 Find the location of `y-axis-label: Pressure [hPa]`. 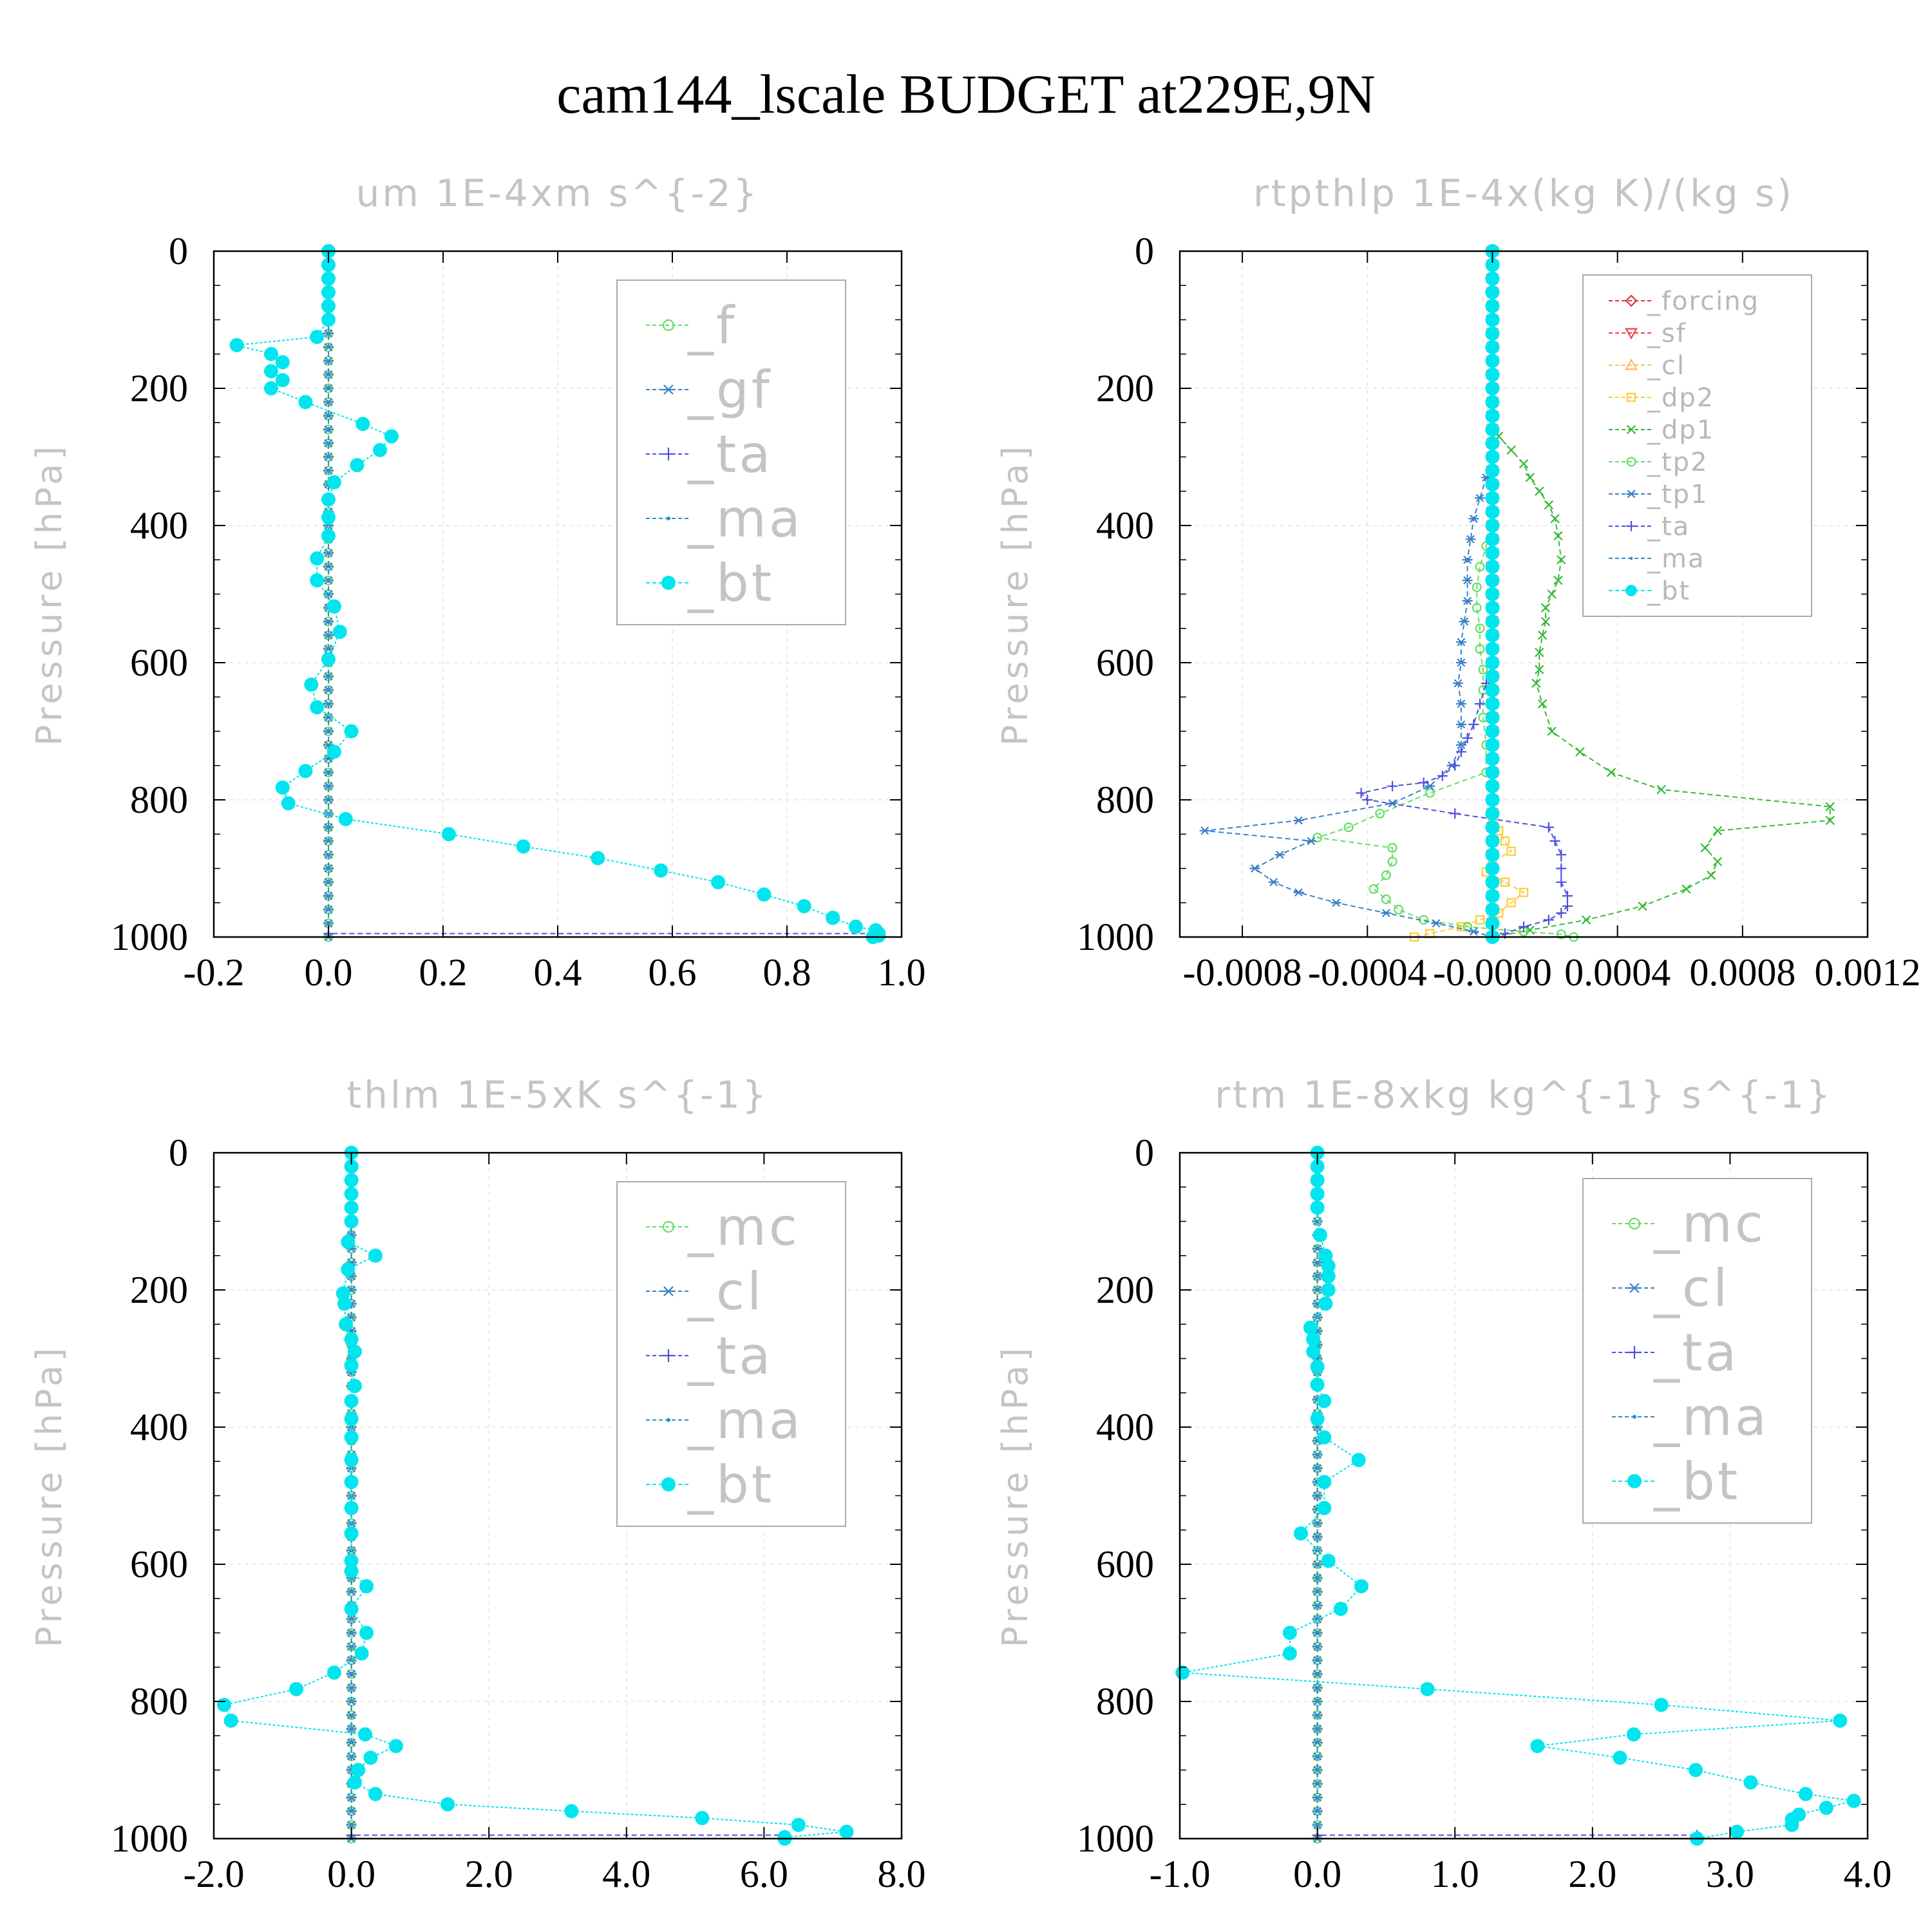

y-axis-label: Pressure [hPa] is located at coordinates (50, 1496).